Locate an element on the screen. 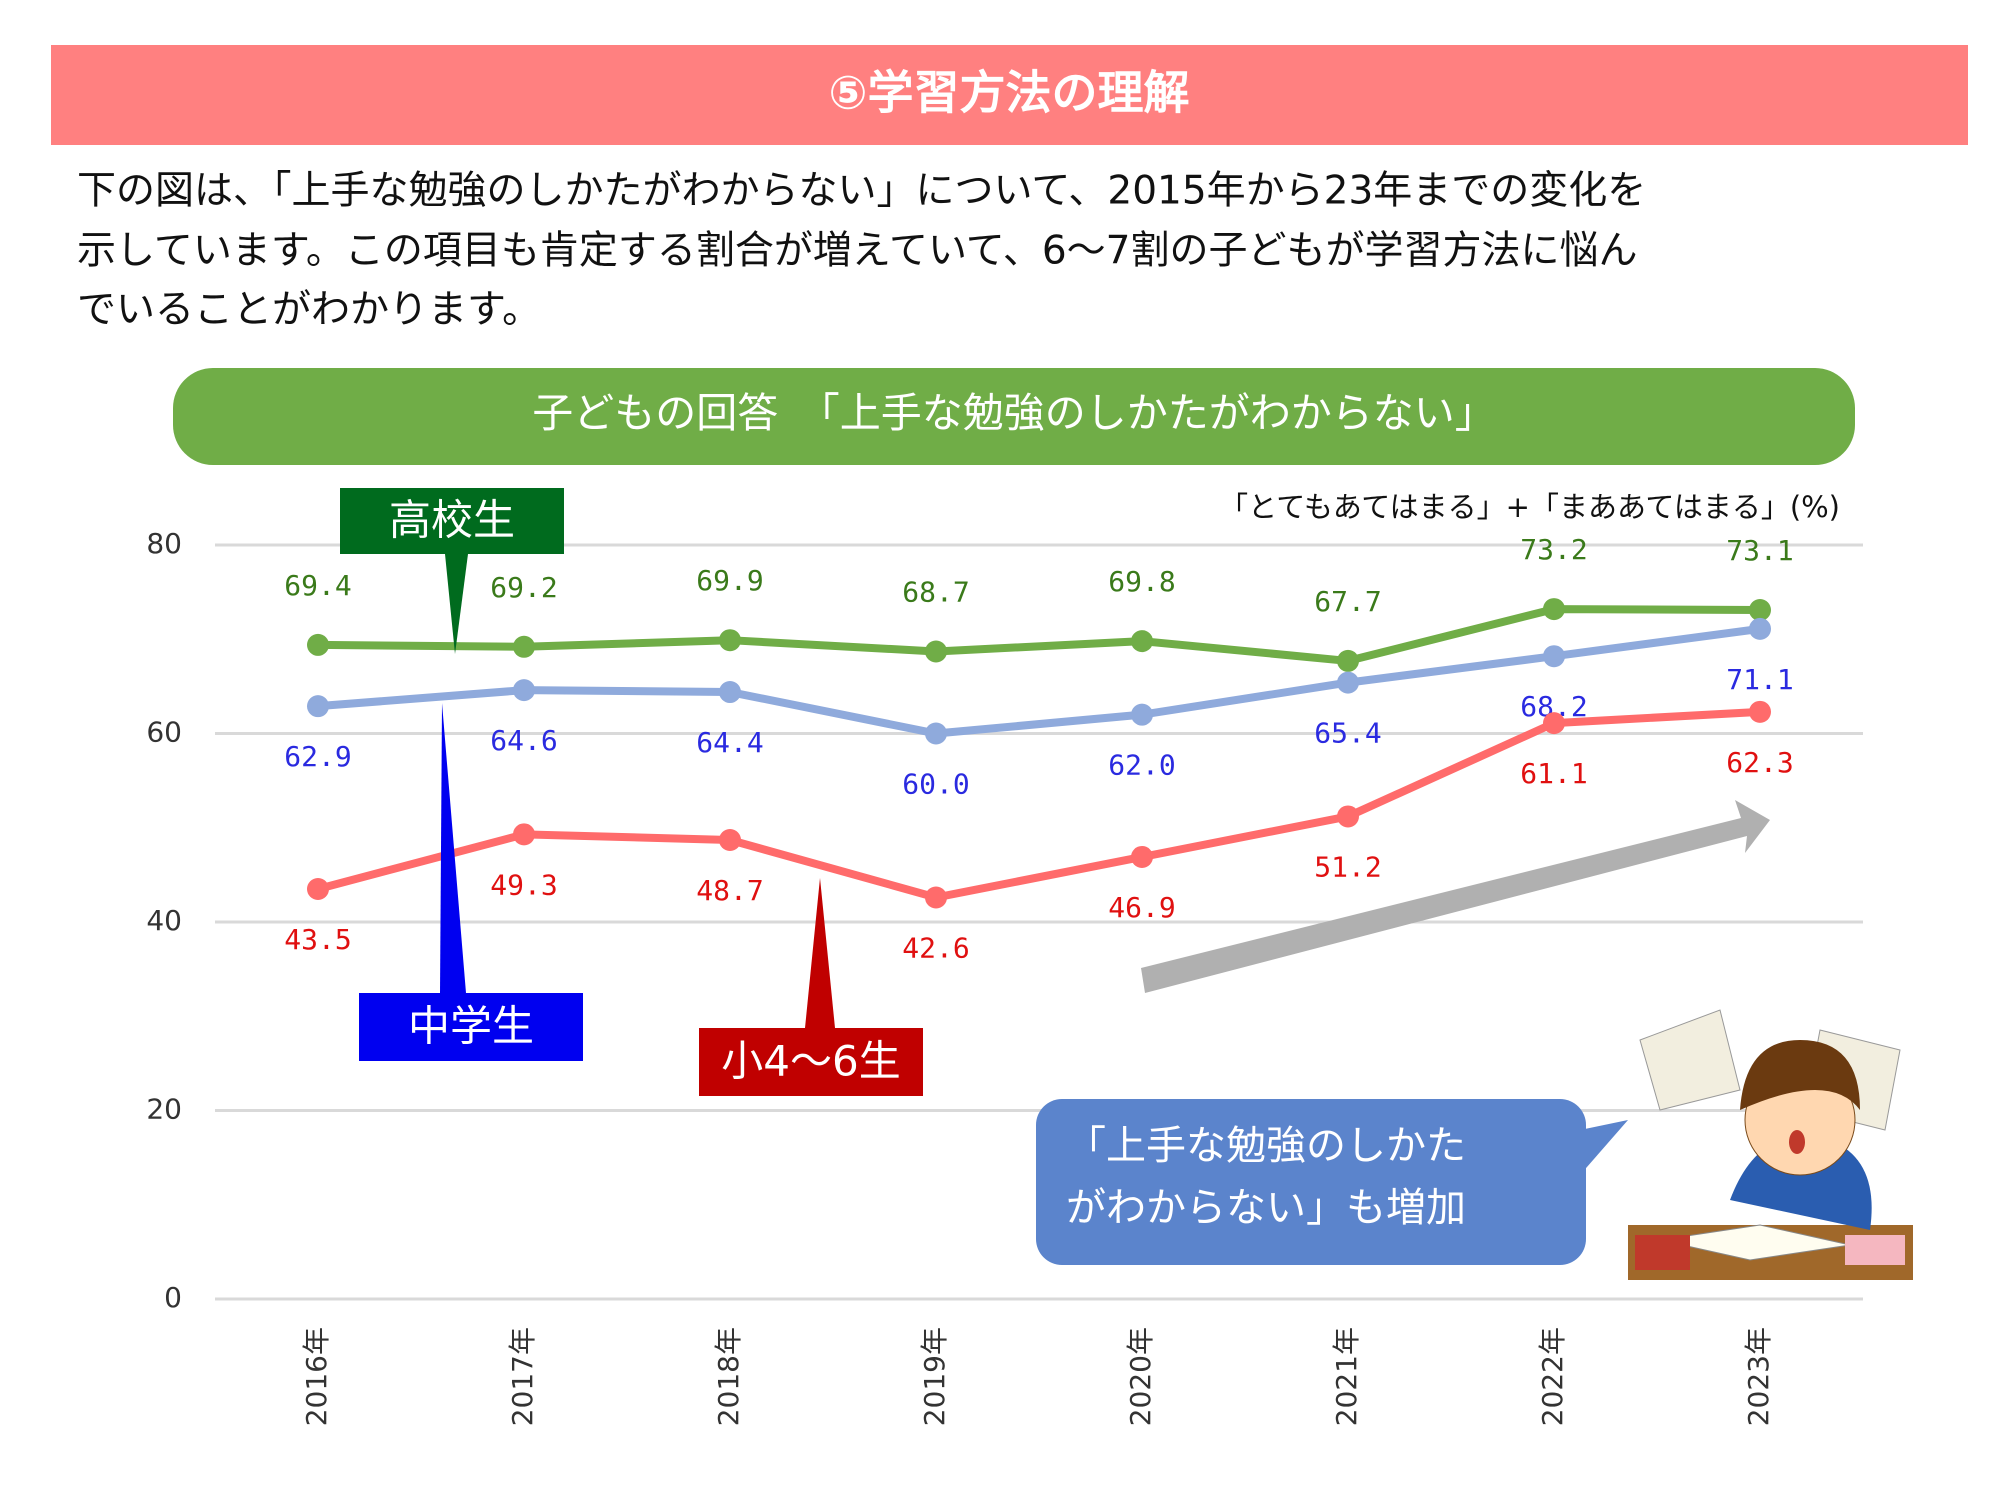  data-label: 73.1 is located at coordinates (1759, 550).